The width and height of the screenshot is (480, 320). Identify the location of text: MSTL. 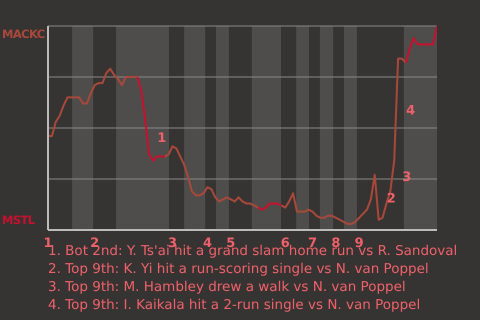
(19, 220).